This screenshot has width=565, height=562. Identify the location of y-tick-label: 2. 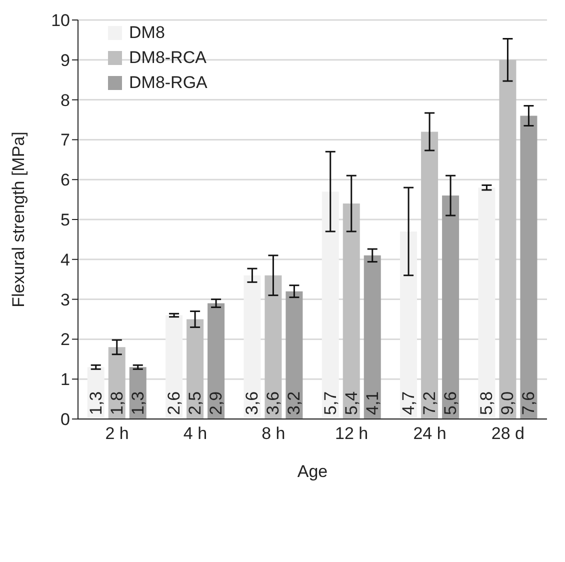
(65, 340).